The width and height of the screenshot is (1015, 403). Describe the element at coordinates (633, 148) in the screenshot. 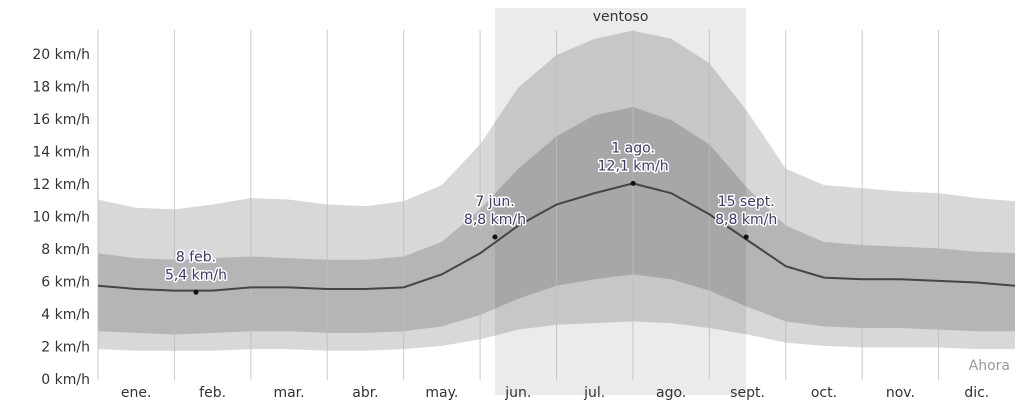

I see `annotation-date: 1 ago.` at that location.